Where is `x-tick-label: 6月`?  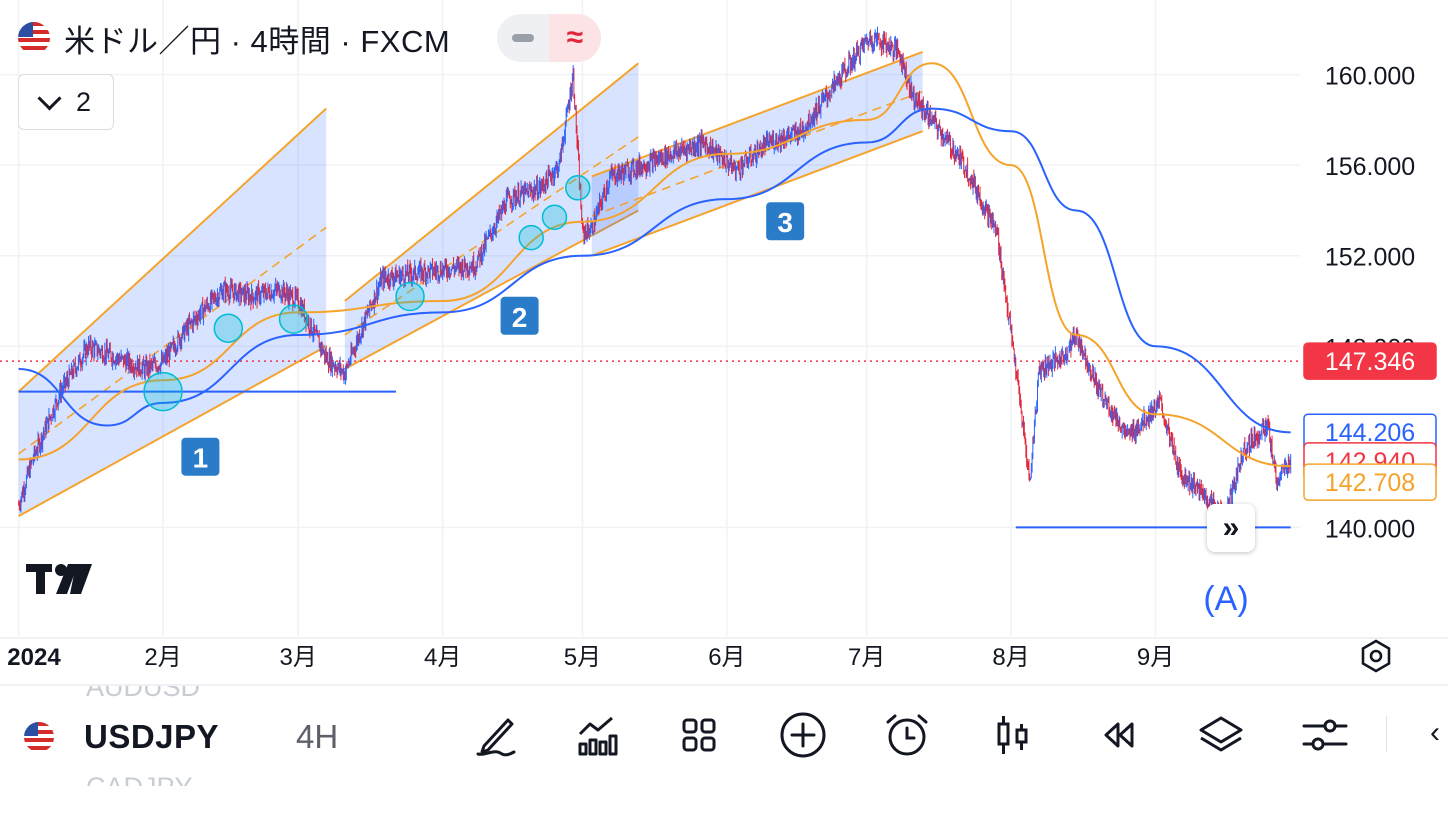
x-tick-label: 6月 is located at coordinates (726, 657).